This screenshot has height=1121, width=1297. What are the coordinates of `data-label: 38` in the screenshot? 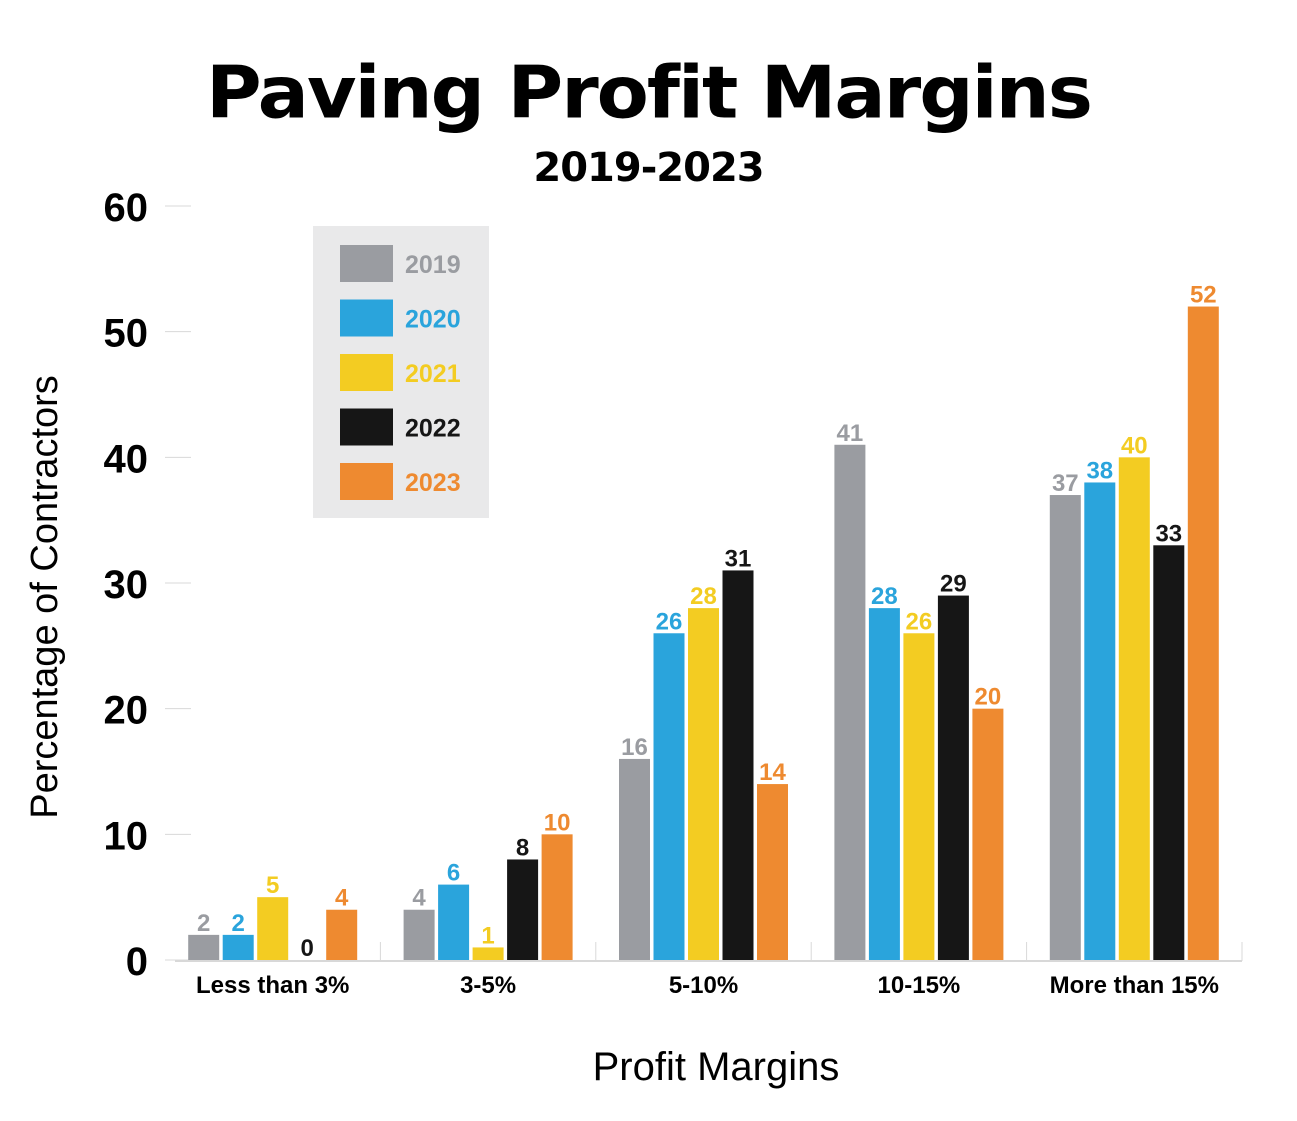 It's located at (1099, 470).